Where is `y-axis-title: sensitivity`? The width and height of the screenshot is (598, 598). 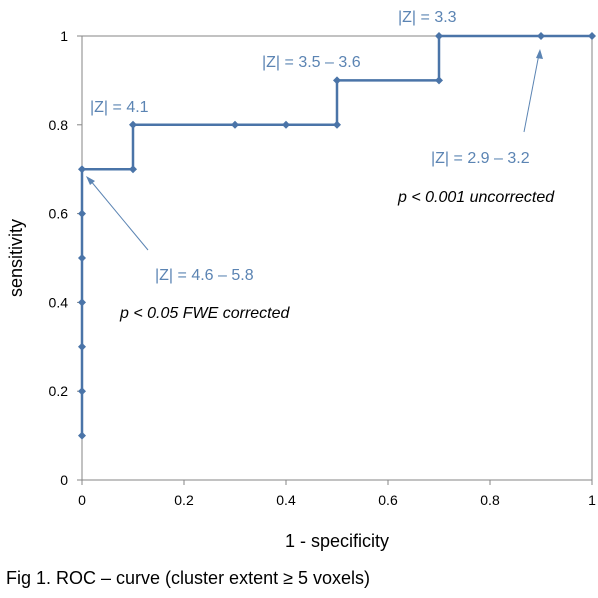 y-axis-title: sensitivity is located at coordinates (16, 258).